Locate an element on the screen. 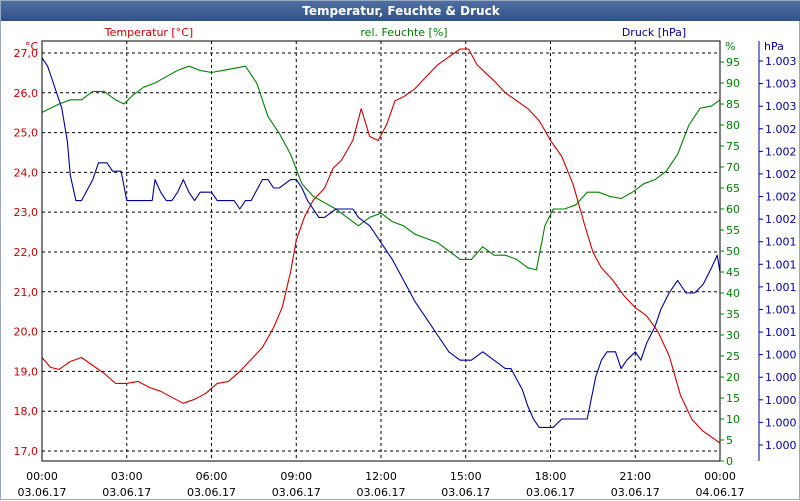 Image resolution: width=800 pixels, height=501 pixels. temp-tick-label: 18,0 is located at coordinates (26, 411).